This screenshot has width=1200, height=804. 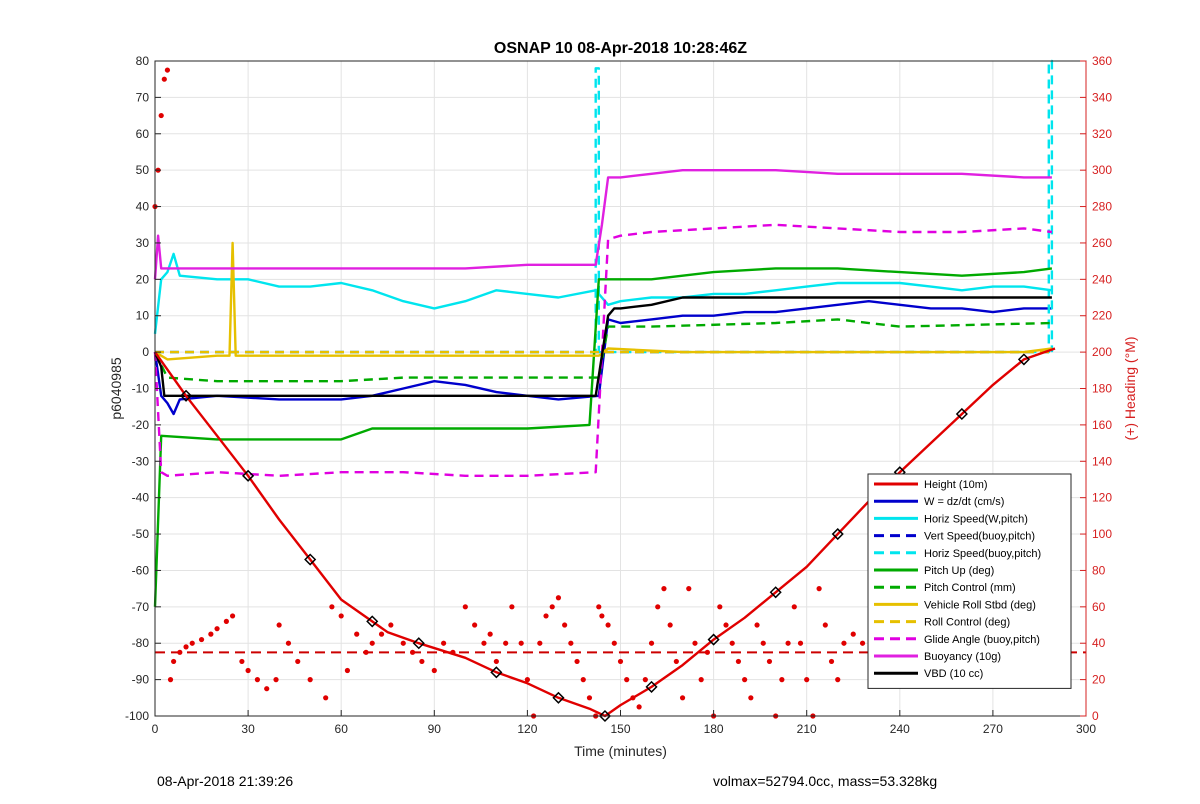 What do you see at coordinates (141, 607) in the screenshot?
I see `y-tick-label: -70` at bounding box center [141, 607].